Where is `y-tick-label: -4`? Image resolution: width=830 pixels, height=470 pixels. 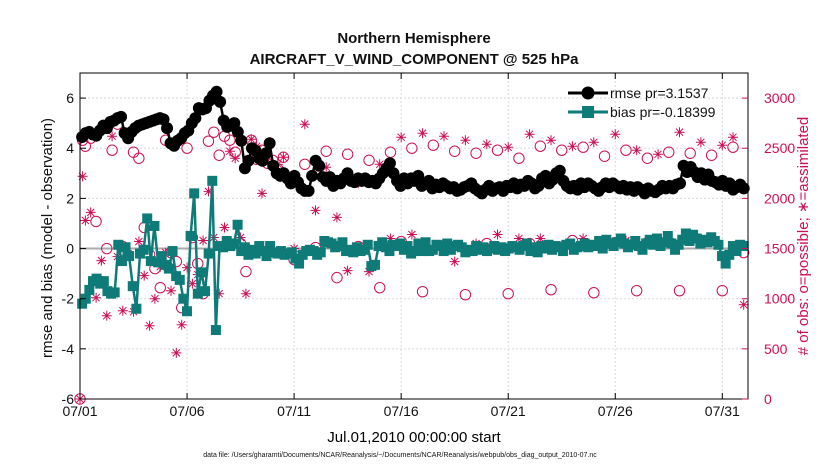 y-tick-label: -4 is located at coordinates (68, 349).